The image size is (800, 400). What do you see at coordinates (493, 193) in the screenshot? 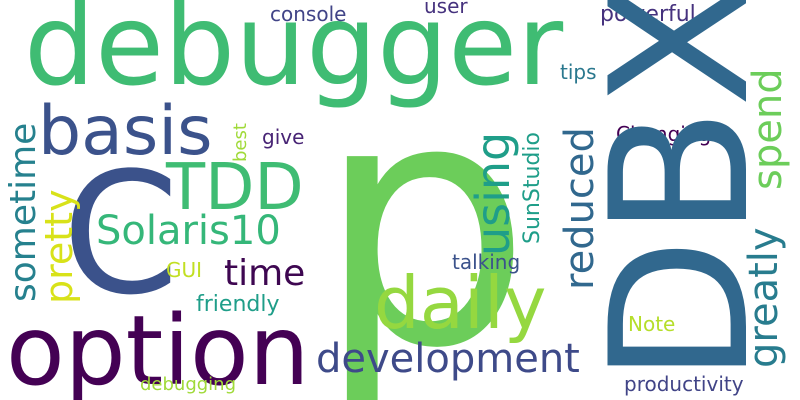
I see `word-using: using` at bounding box center [493, 193].